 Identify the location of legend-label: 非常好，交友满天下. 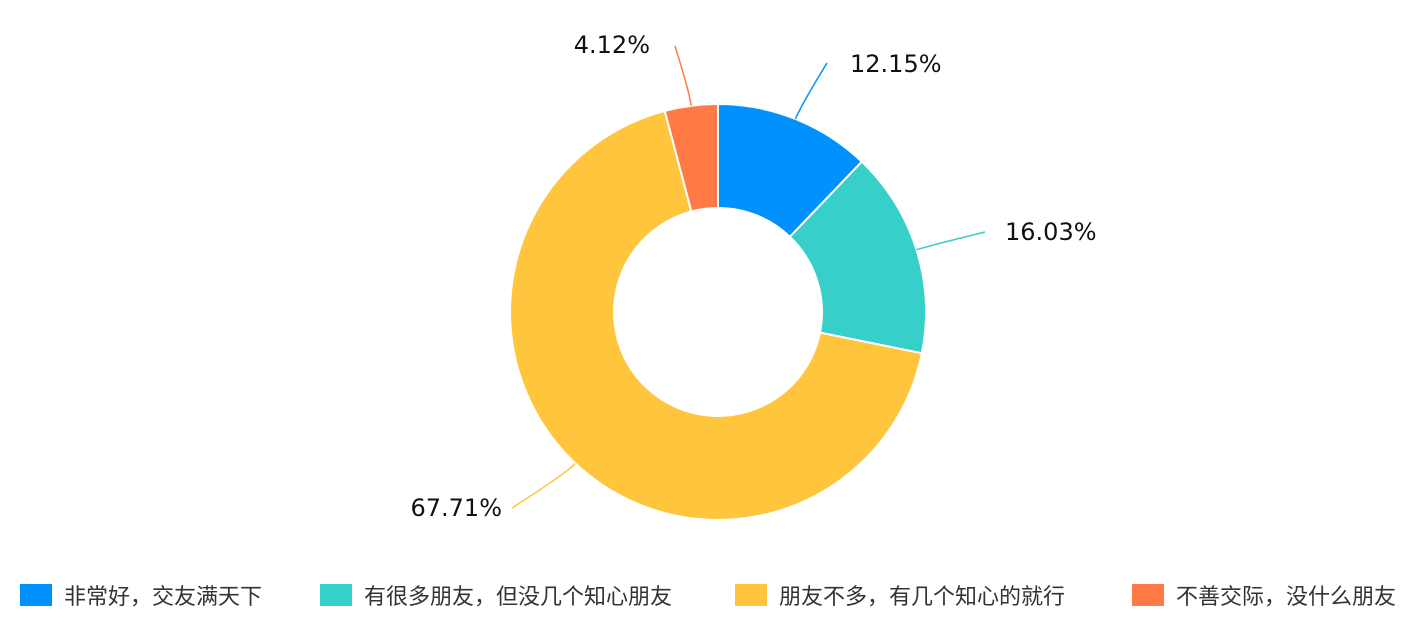
(163, 597).